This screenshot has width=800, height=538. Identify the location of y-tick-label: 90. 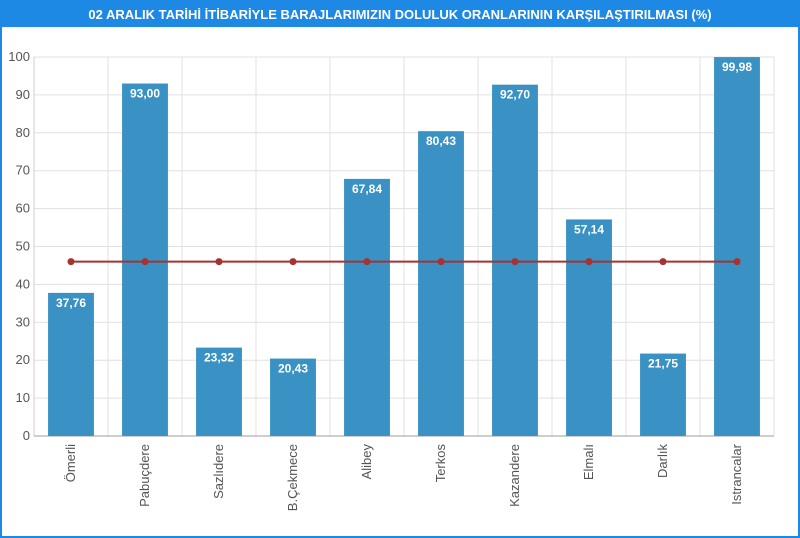
(23, 94).